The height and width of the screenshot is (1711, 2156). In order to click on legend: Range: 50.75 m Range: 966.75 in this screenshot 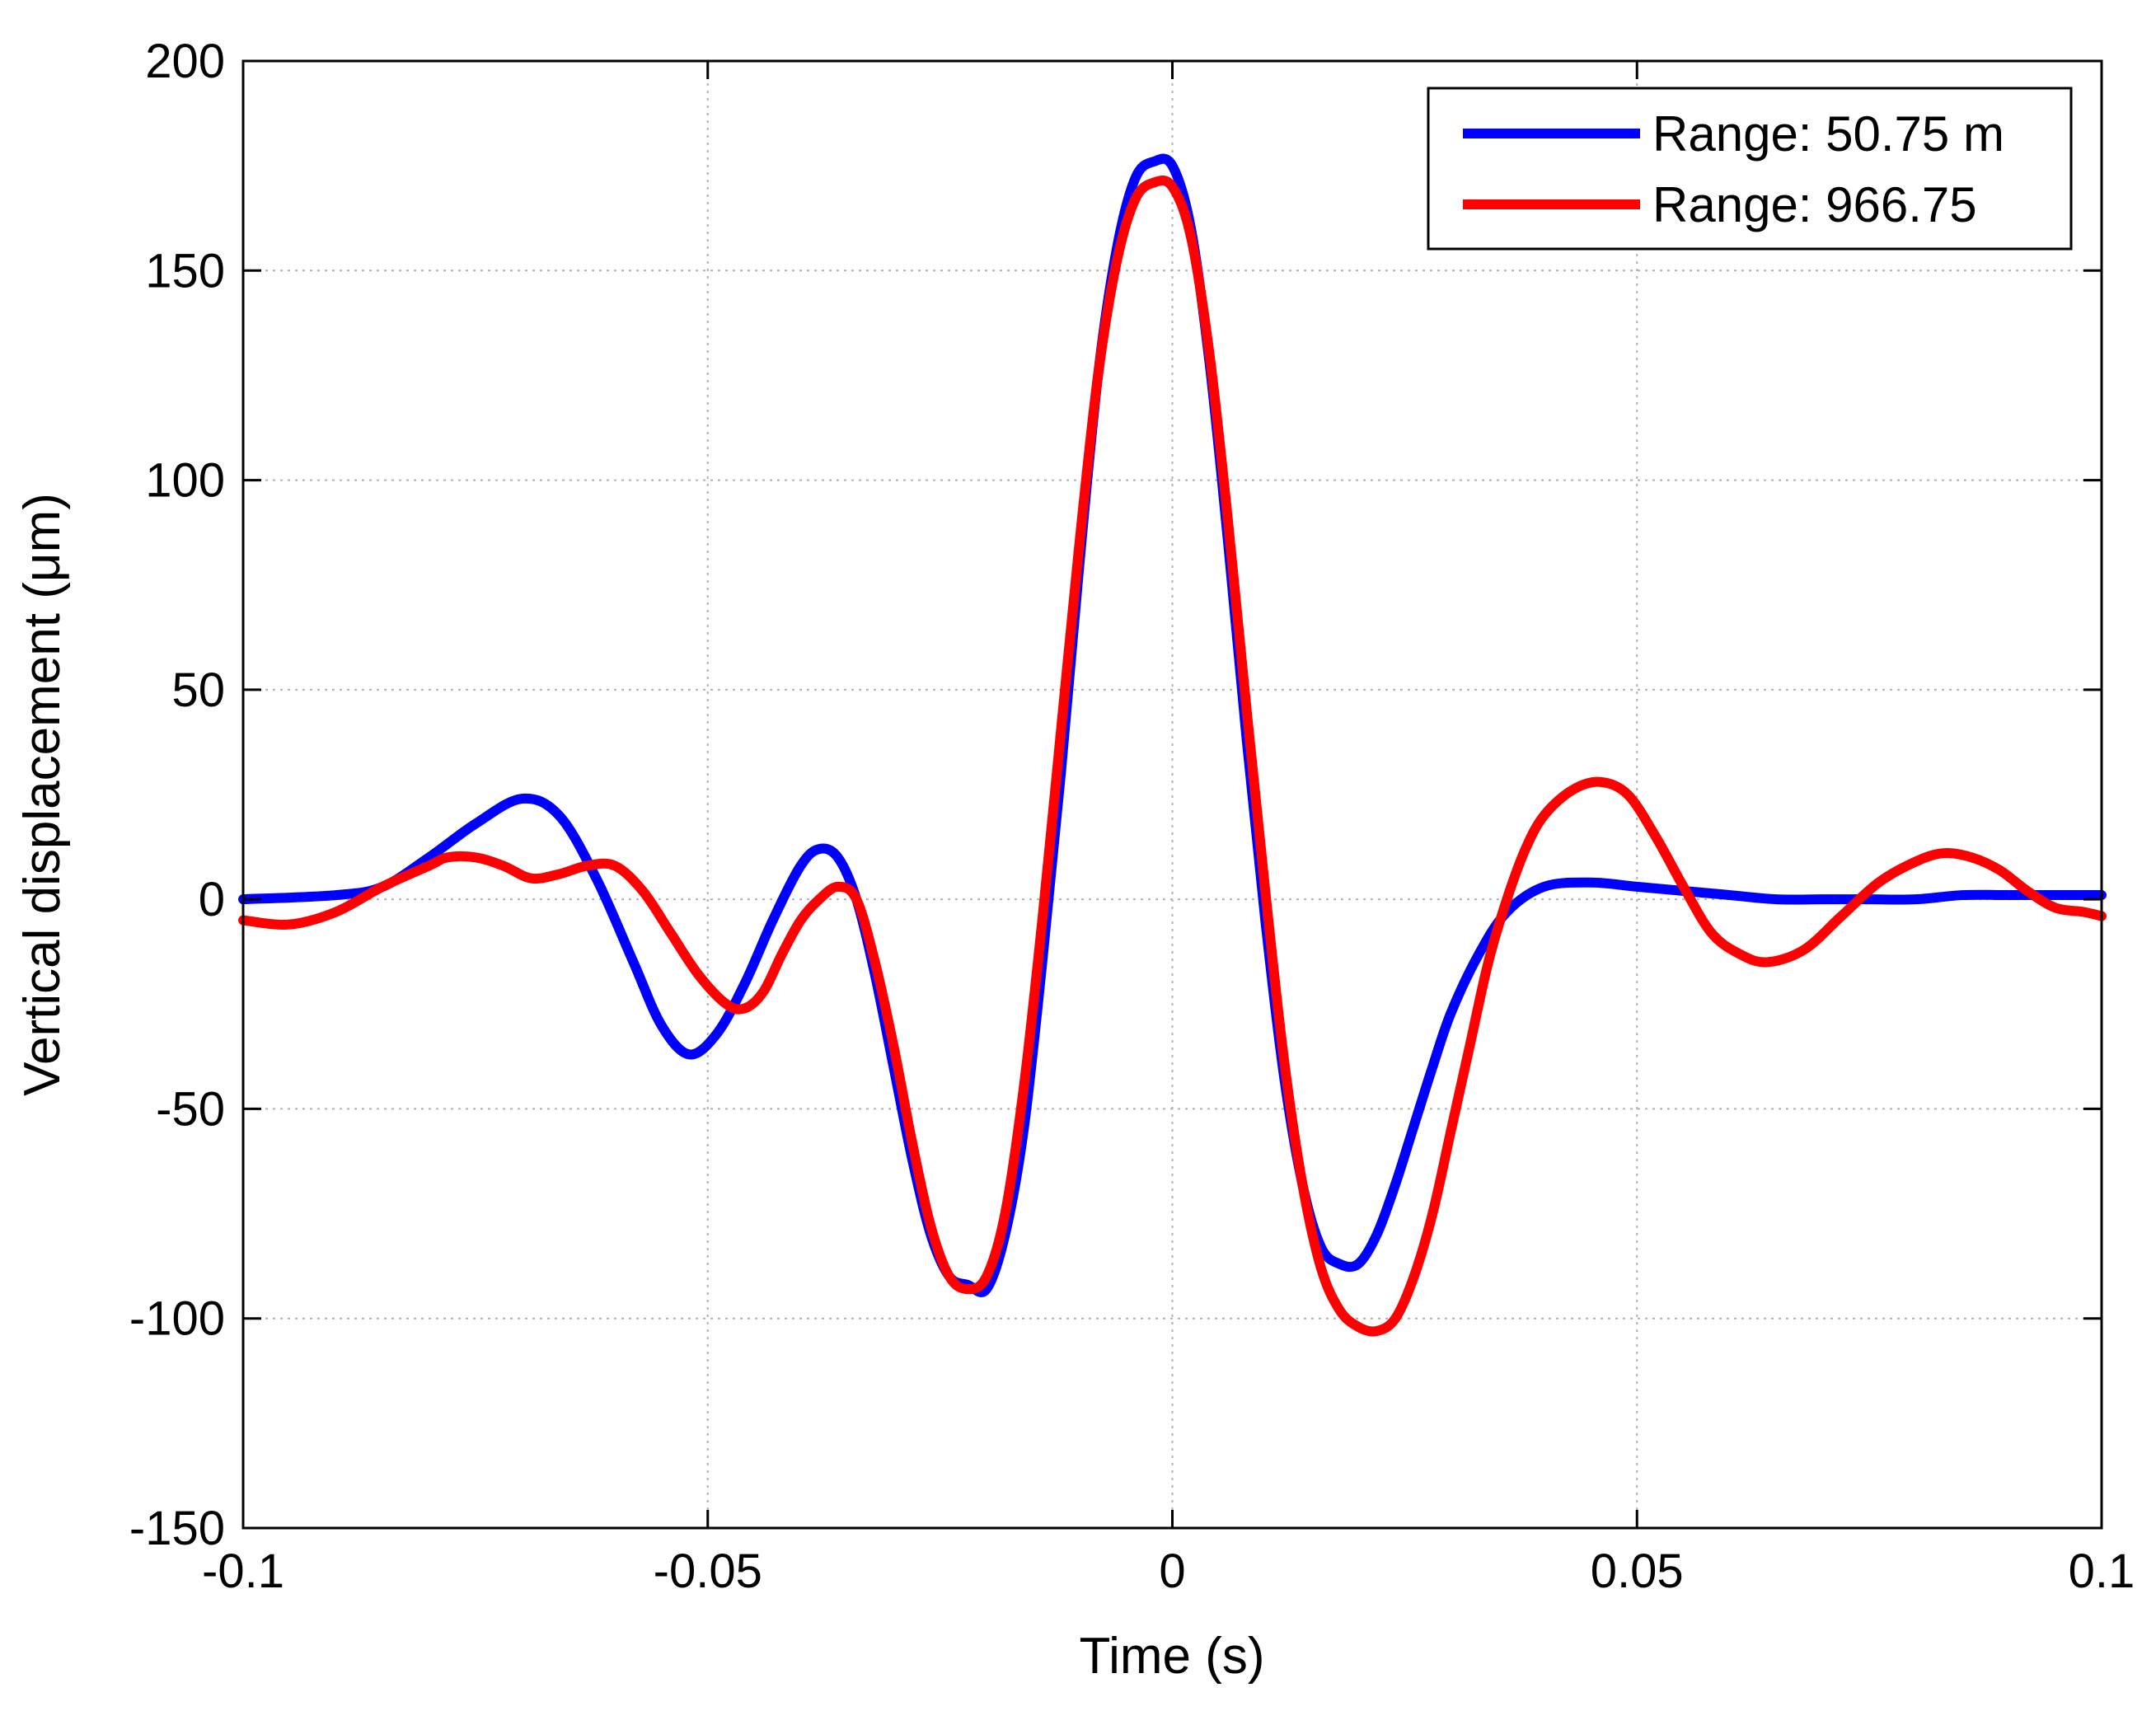, I will do `click(1750, 169)`.